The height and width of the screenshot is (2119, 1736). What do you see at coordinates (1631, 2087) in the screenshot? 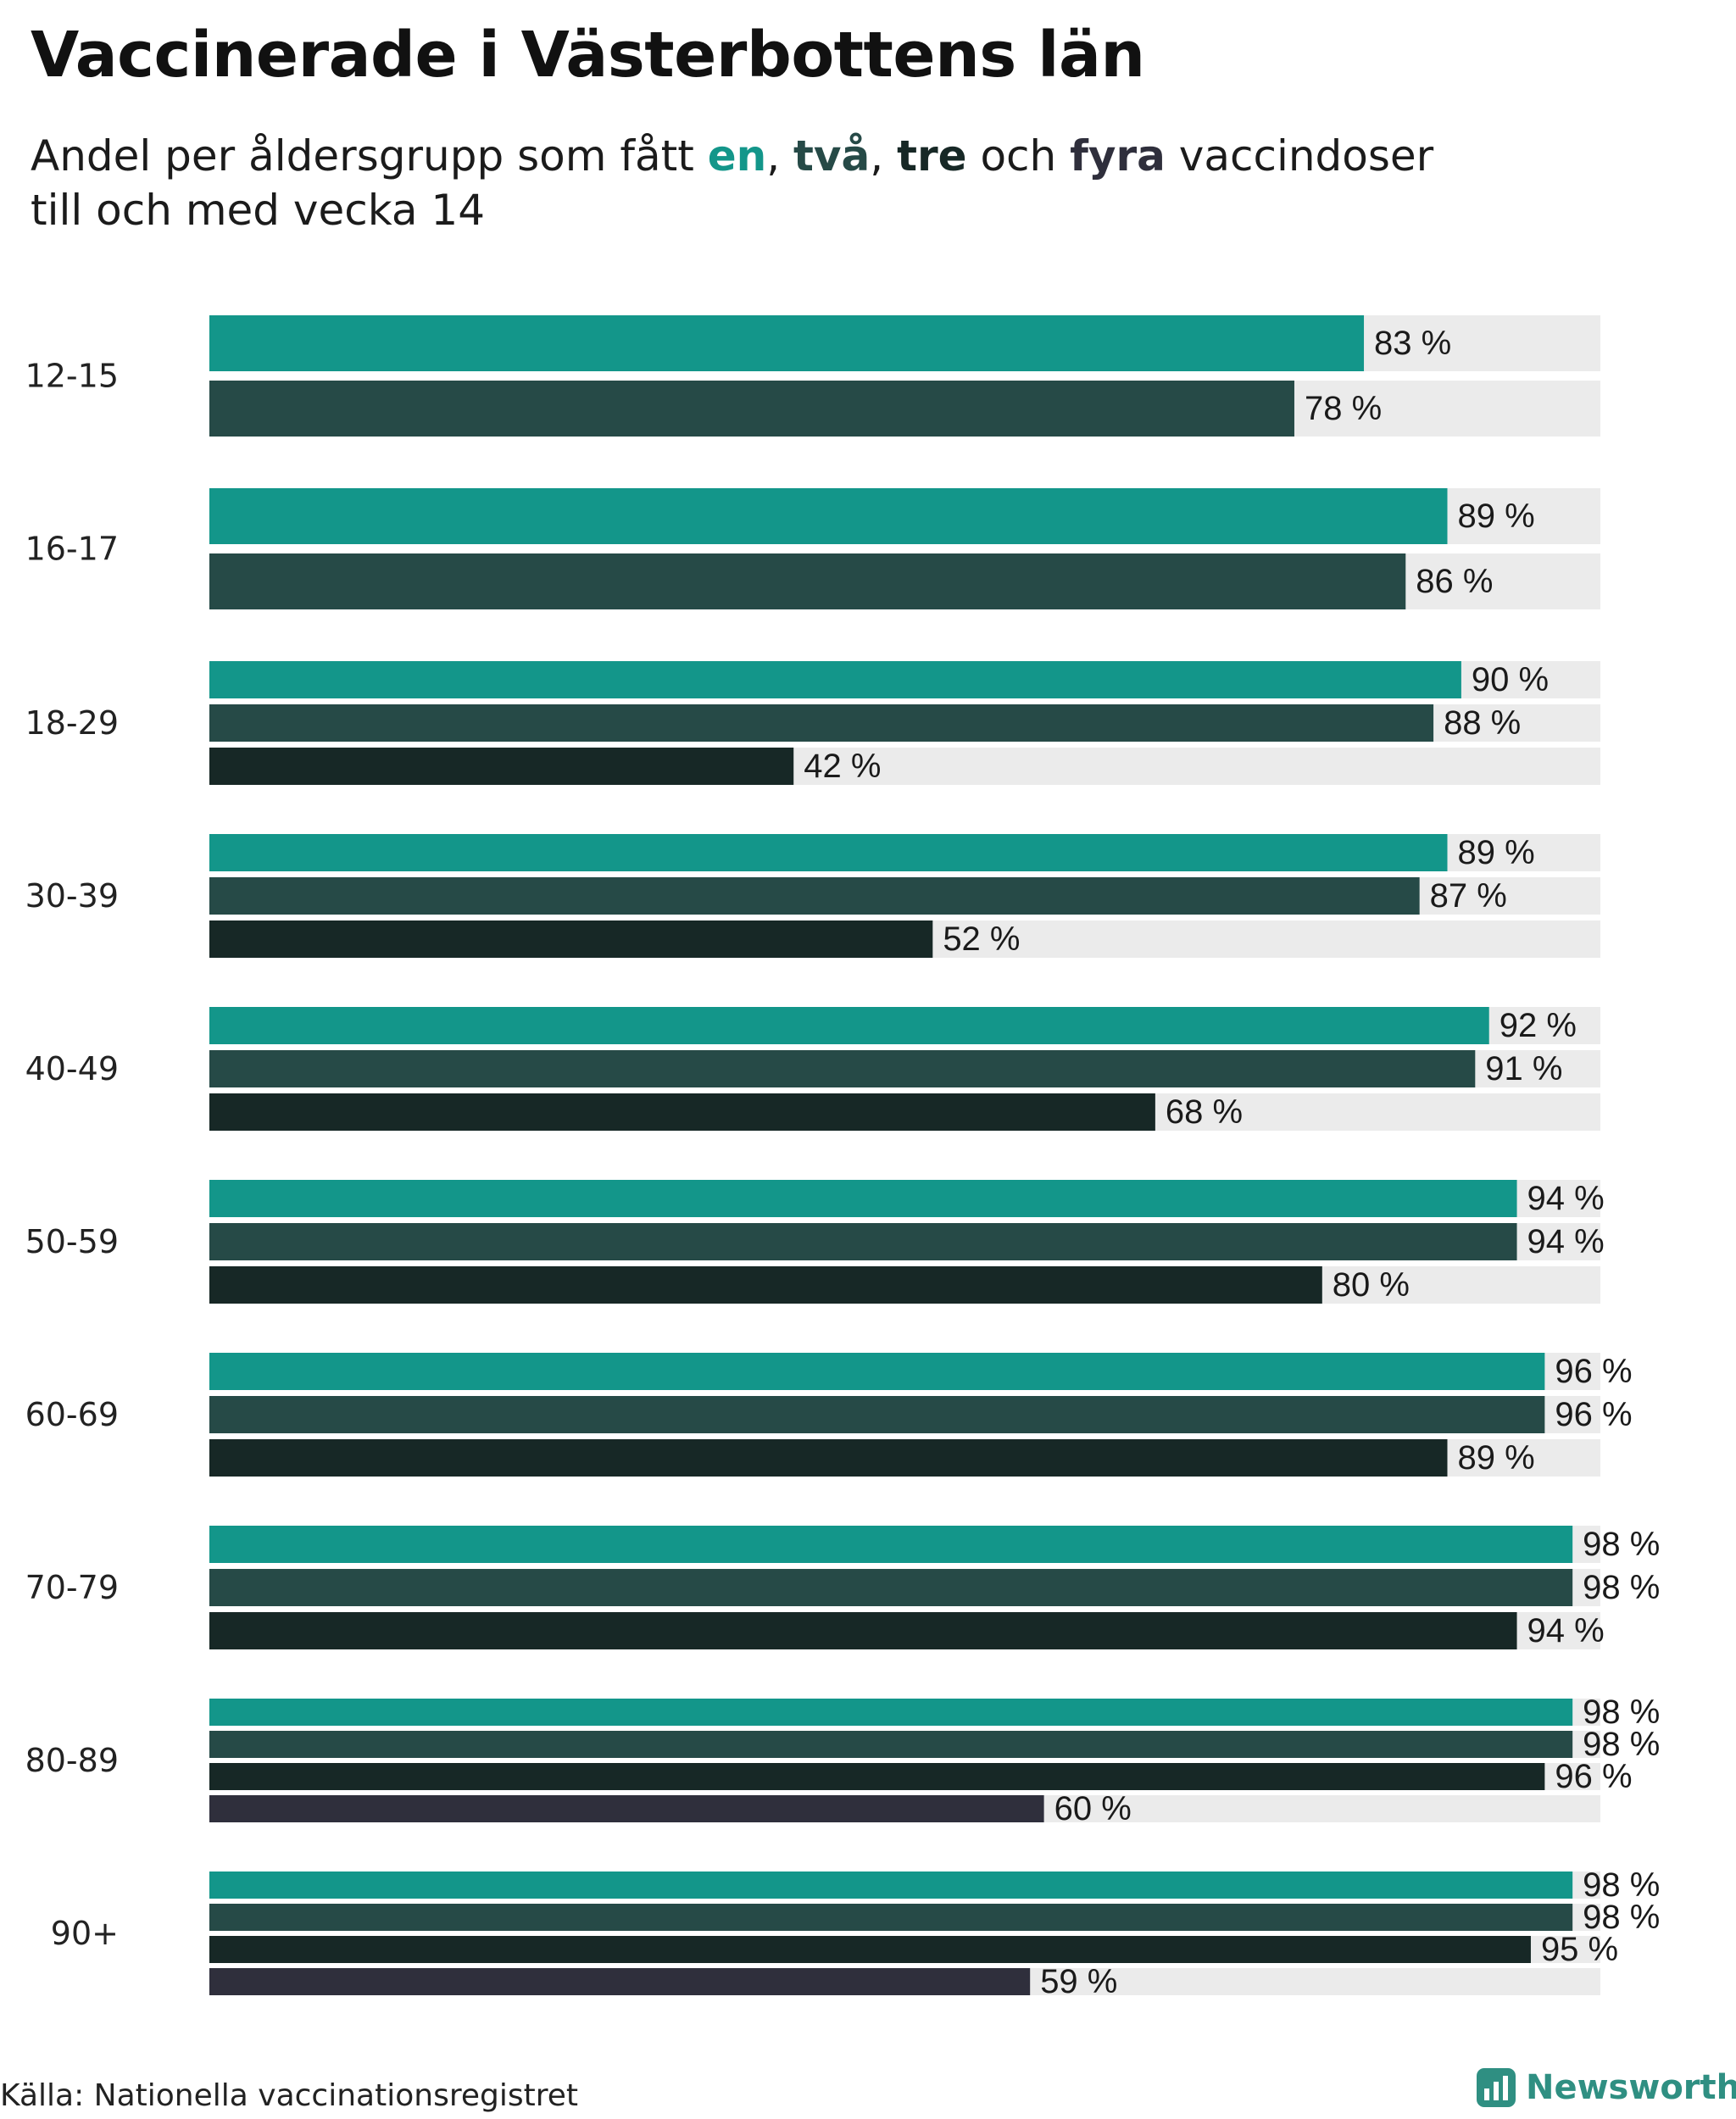
I see `brand-name: Newsworthy` at bounding box center [1631, 2087].